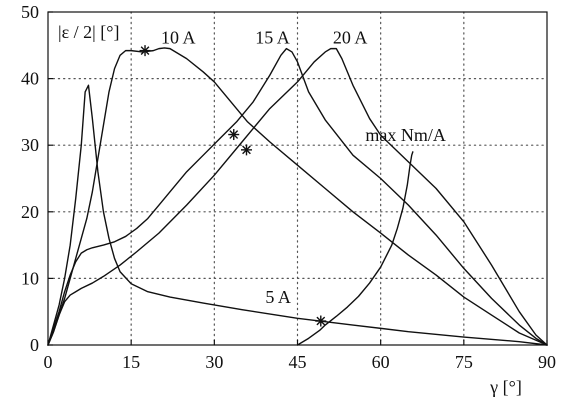  I want to click on y-tick-label: 50, so click(30, 12).